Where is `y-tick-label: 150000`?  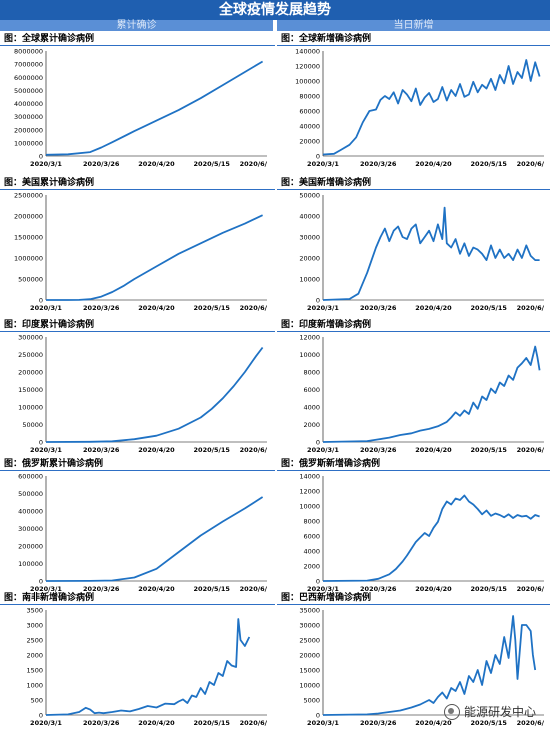 y-tick-label: 150000 is located at coordinates (30, 390).